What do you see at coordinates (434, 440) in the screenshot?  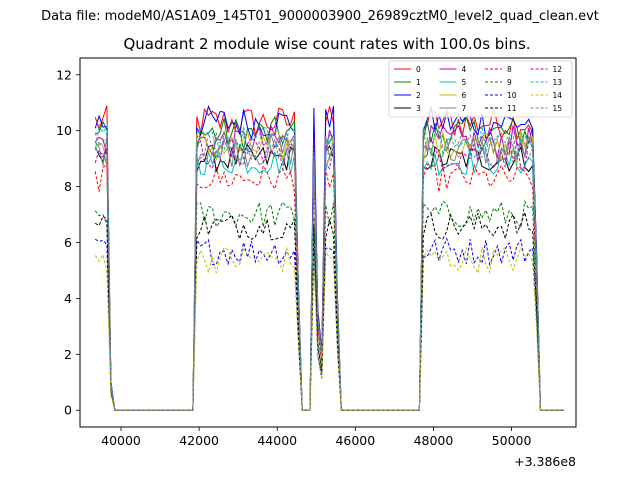 I see `x-tick-label: 48000` at bounding box center [434, 440].